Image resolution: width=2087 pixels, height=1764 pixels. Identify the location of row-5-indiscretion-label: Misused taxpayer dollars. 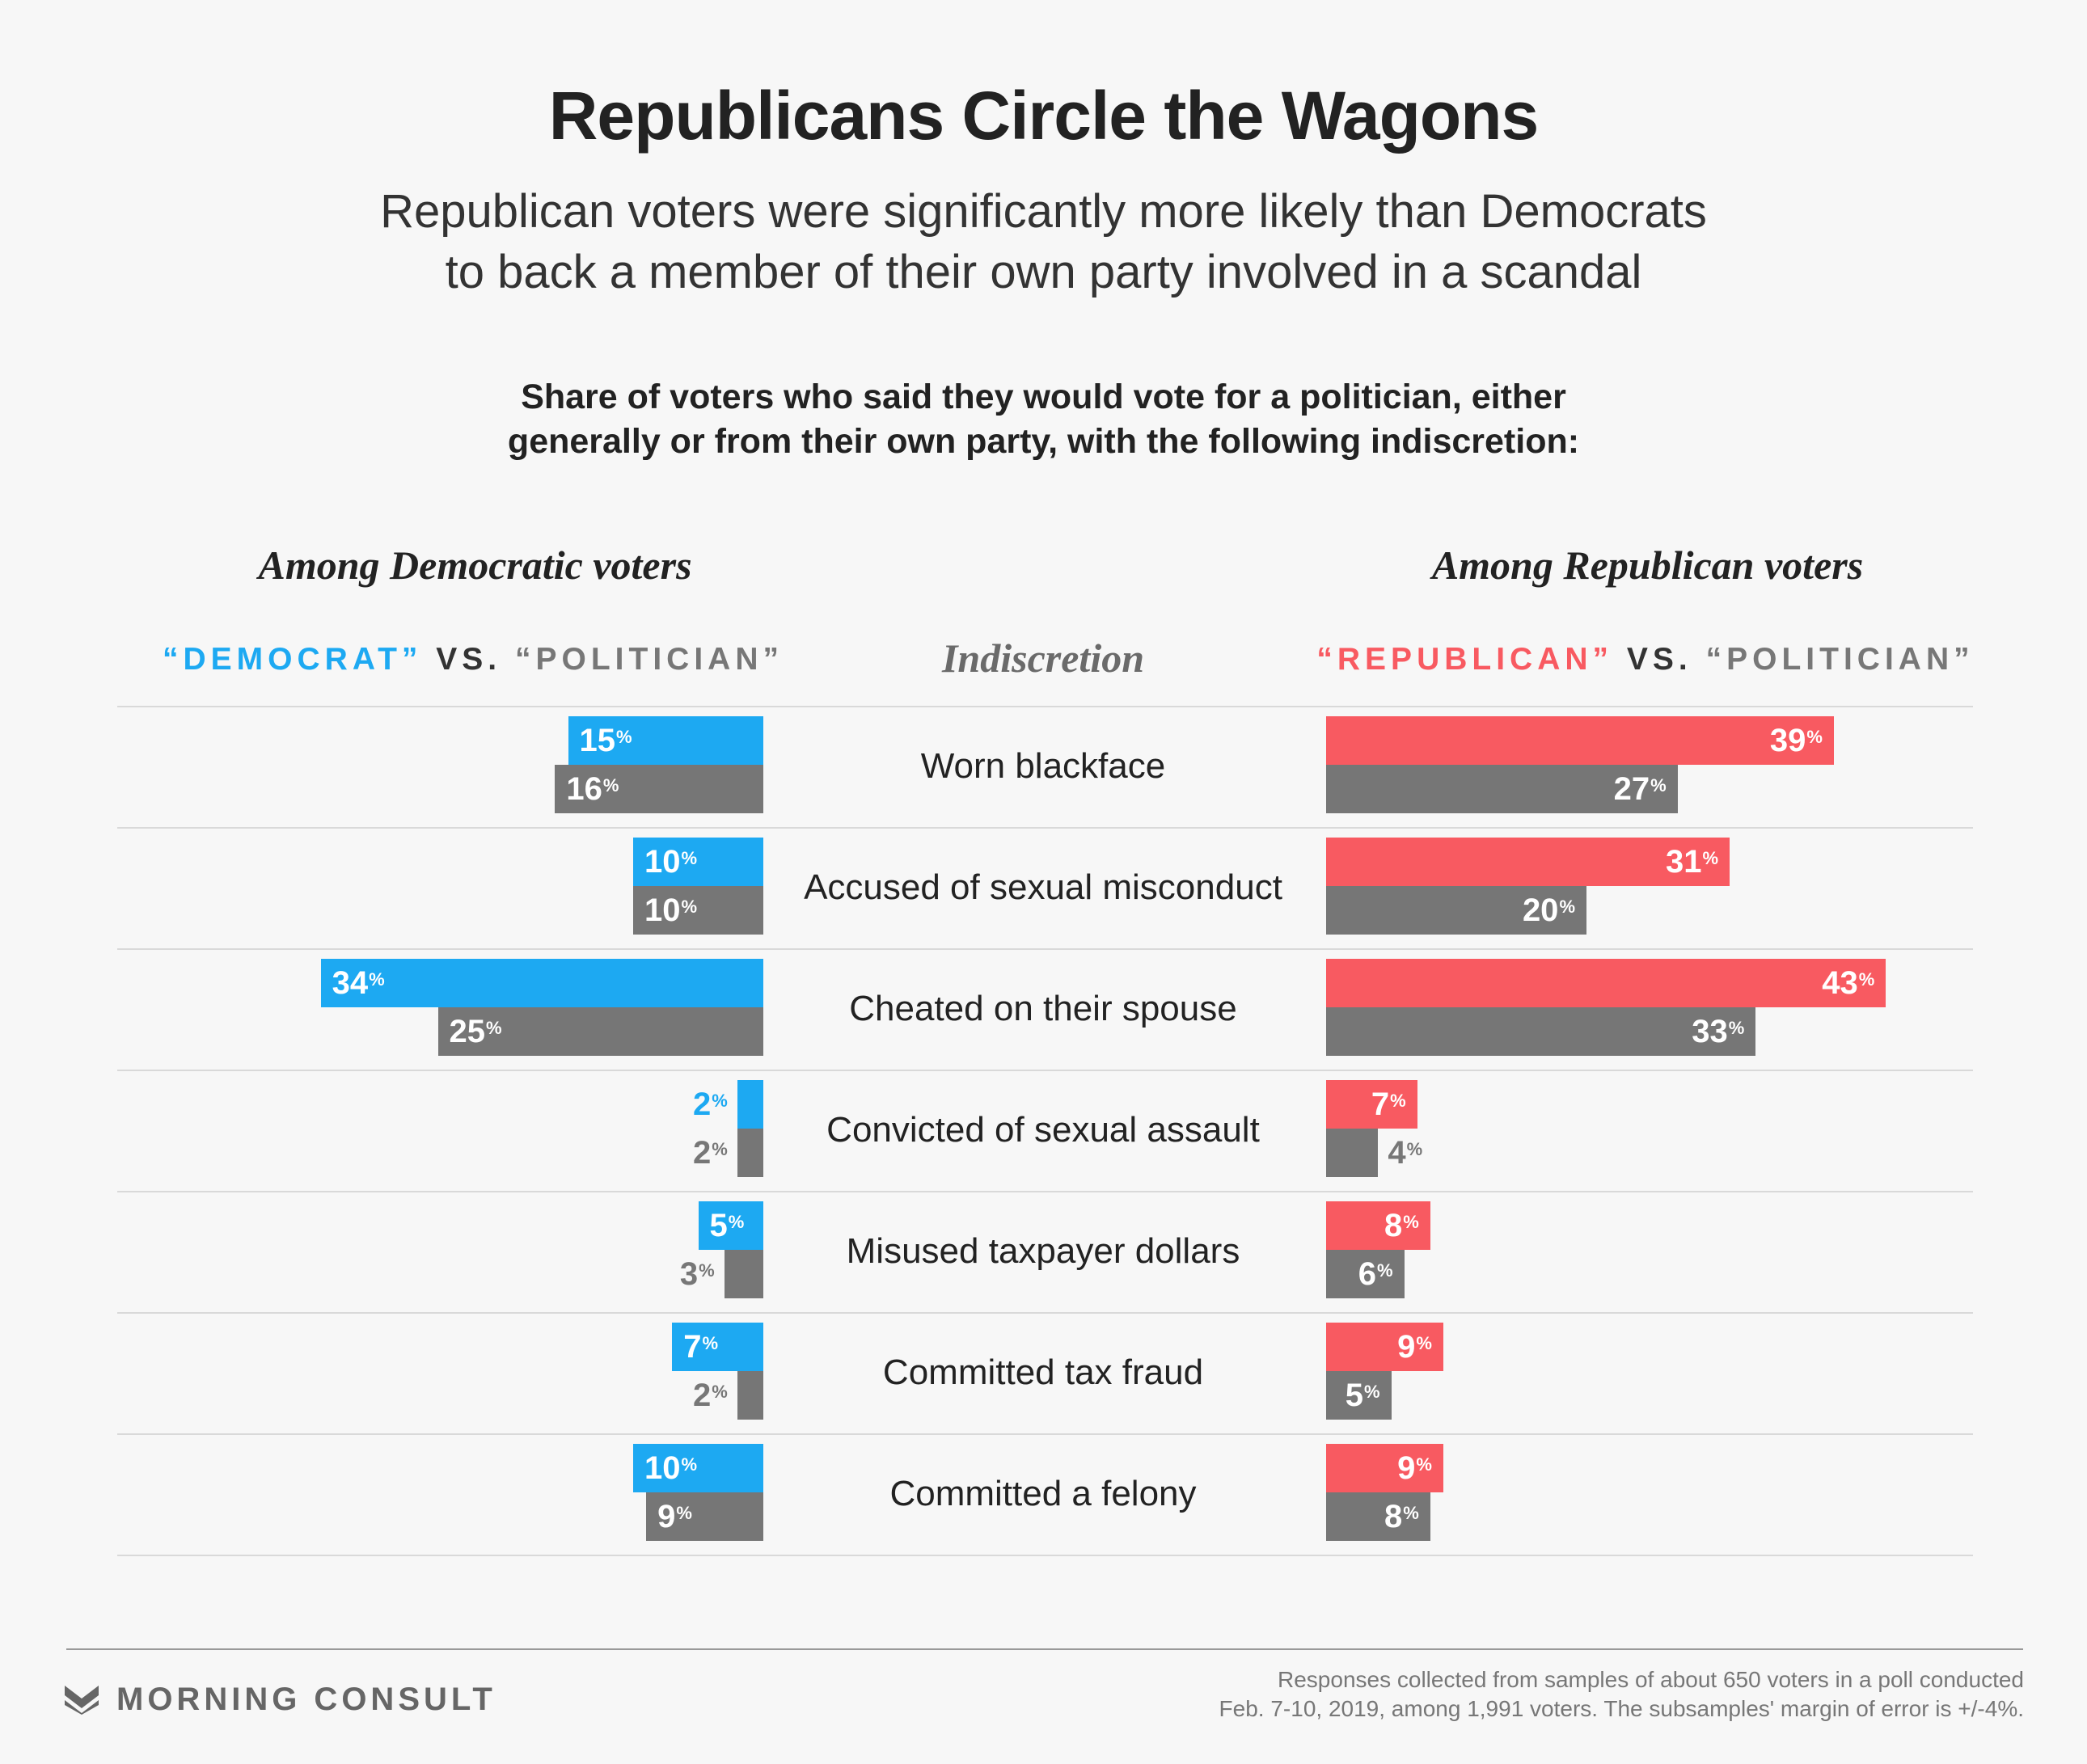
(1043, 1251).